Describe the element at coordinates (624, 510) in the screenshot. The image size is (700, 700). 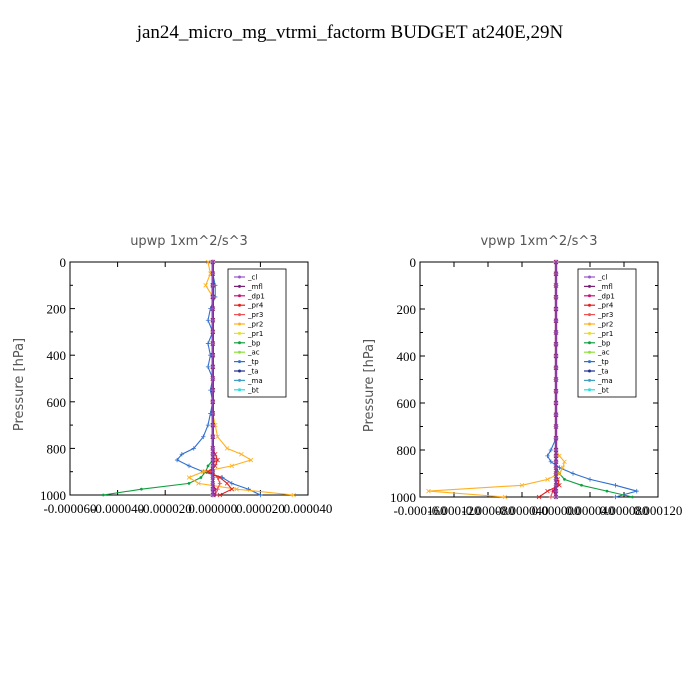
I see `x-tick-label: 0.000080` at that location.